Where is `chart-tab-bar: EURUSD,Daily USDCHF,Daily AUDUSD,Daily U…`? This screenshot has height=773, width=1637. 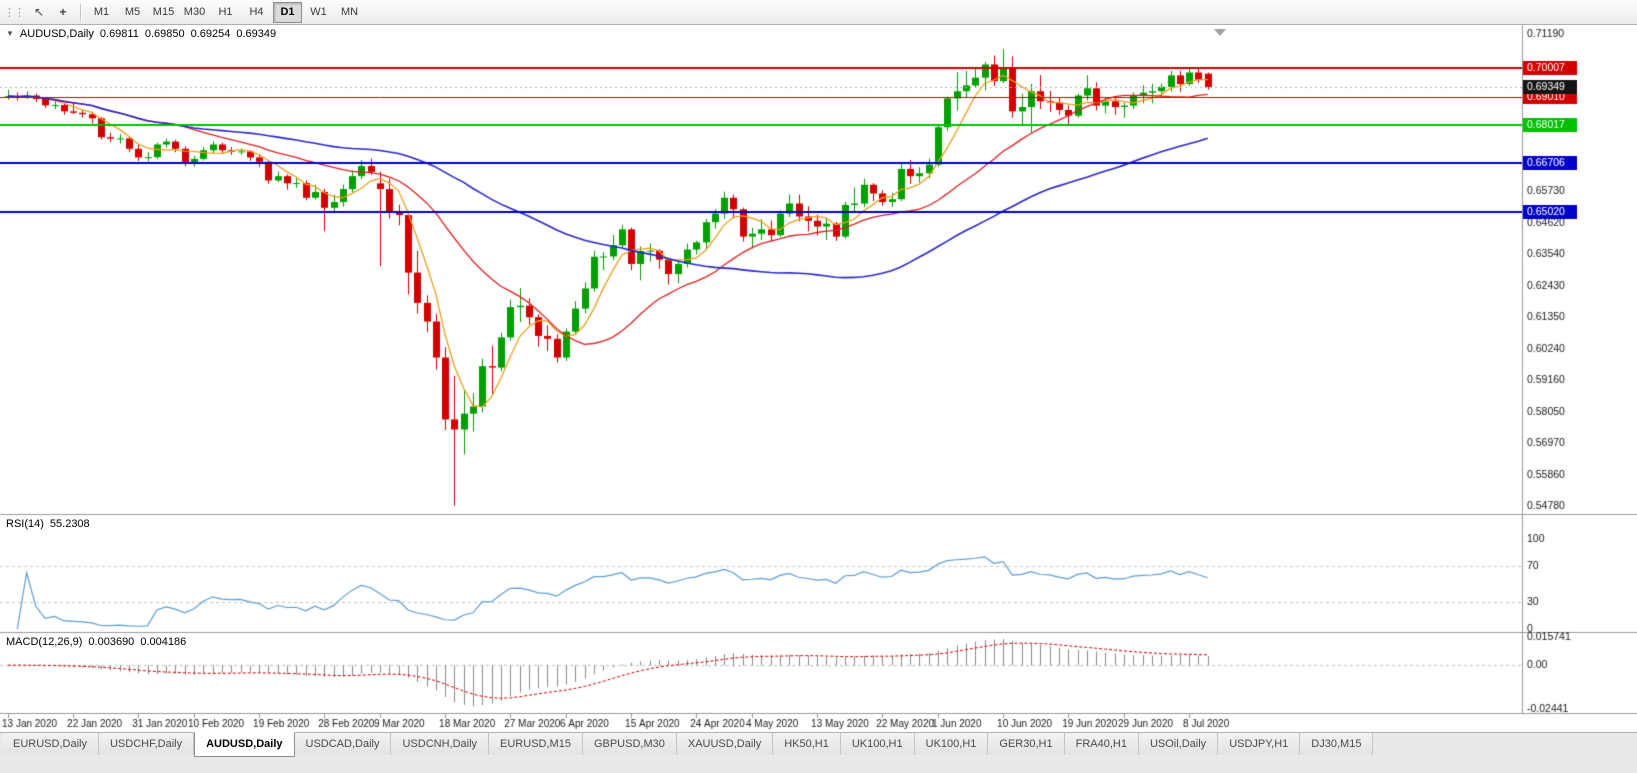 chart-tab-bar: EURUSD,Daily USDCHF,Daily AUDUSD,Daily U… is located at coordinates (818, 752).